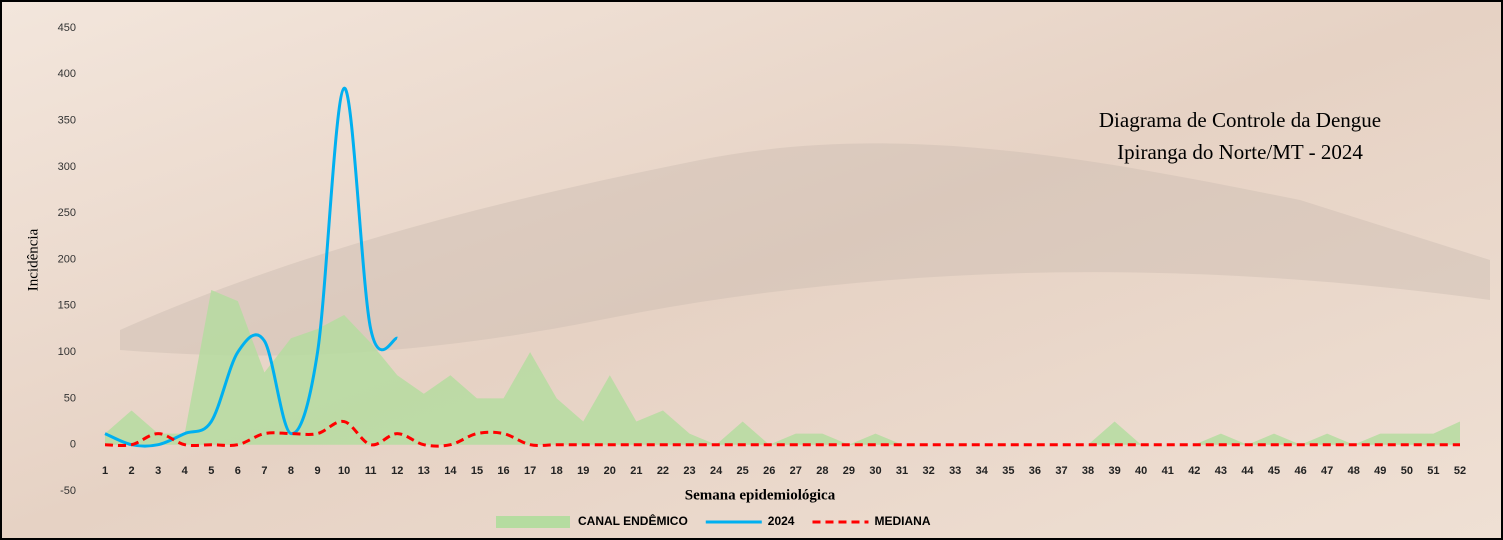  I want to click on x-tick-label: 2, so click(132, 471).